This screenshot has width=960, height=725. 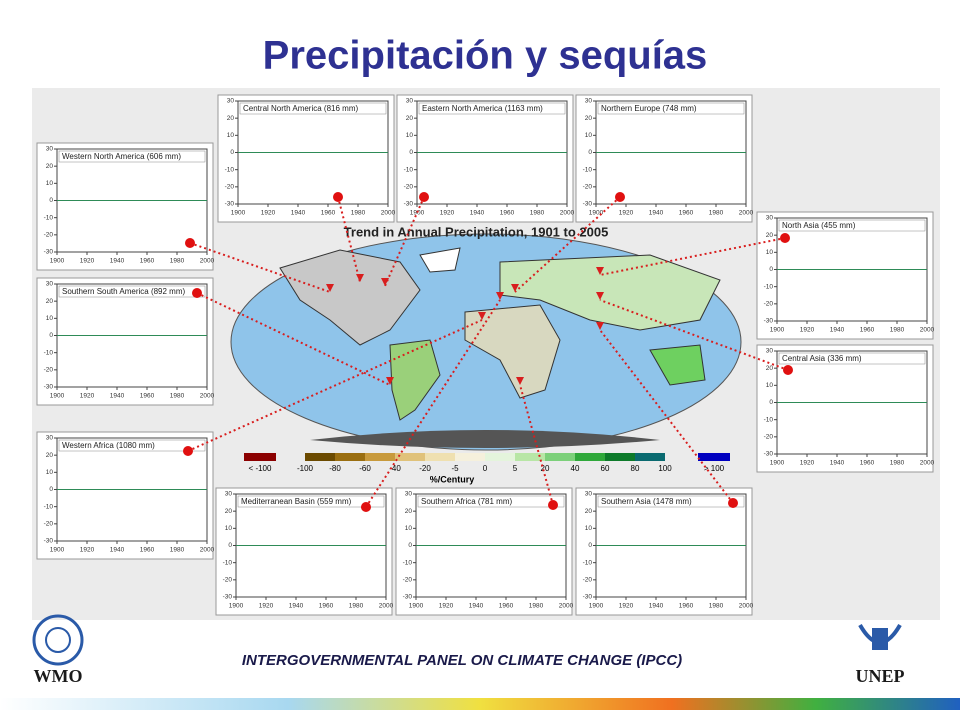 I want to click on land-australia, so click(x=677, y=365).